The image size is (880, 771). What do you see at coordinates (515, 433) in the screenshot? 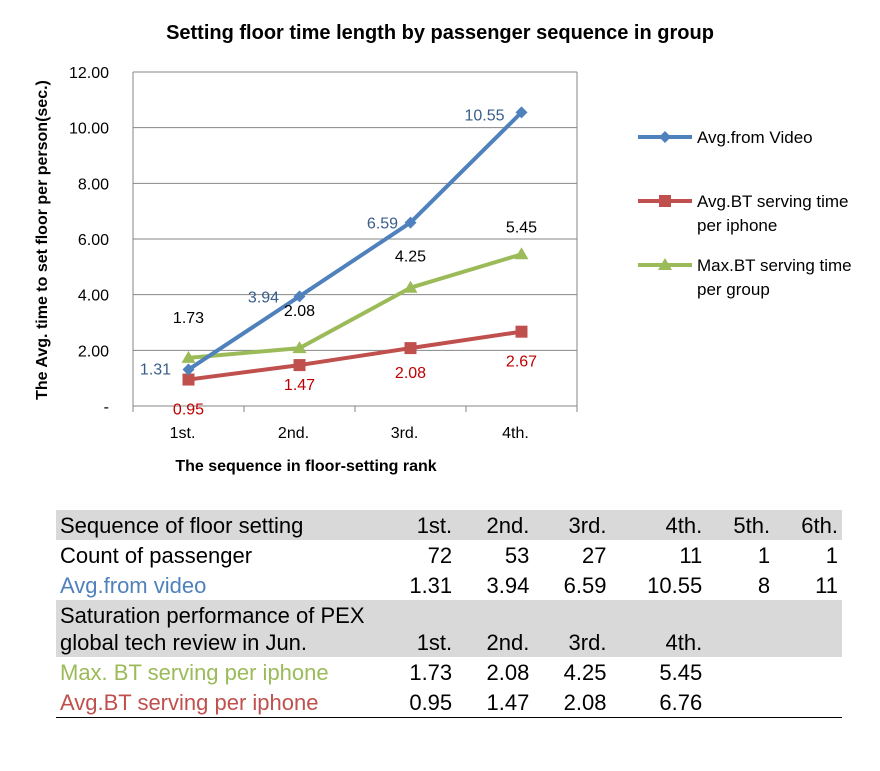
I see `x-tick-label: 4th.` at bounding box center [515, 433].